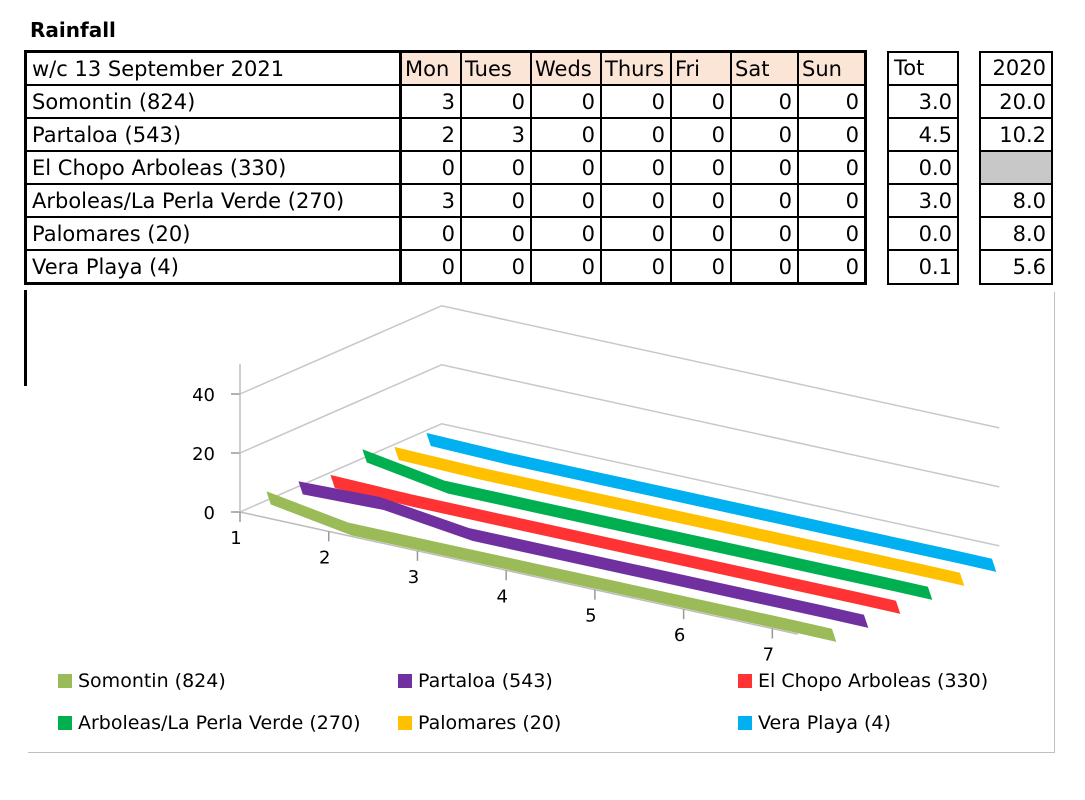 This screenshot has height=800, width=1085. I want to click on legend-label: Arboleas/La Perla Verde (270), so click(219, 723).